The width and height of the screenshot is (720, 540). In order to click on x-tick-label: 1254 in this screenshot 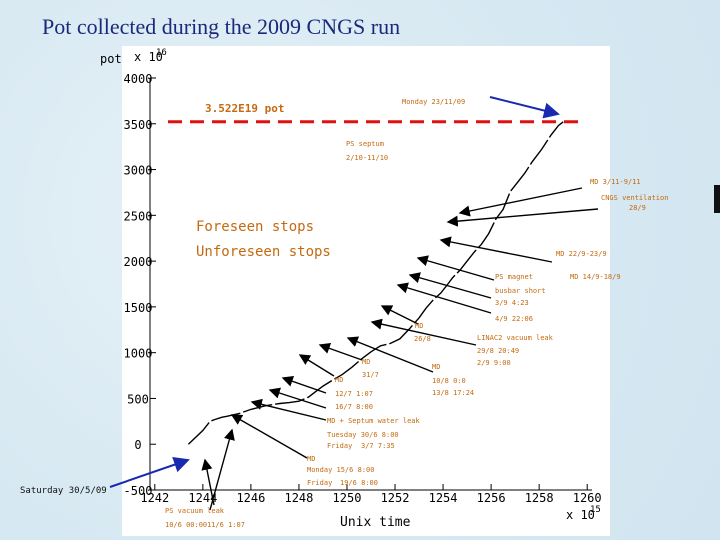, I will do `click(443, 498)`.